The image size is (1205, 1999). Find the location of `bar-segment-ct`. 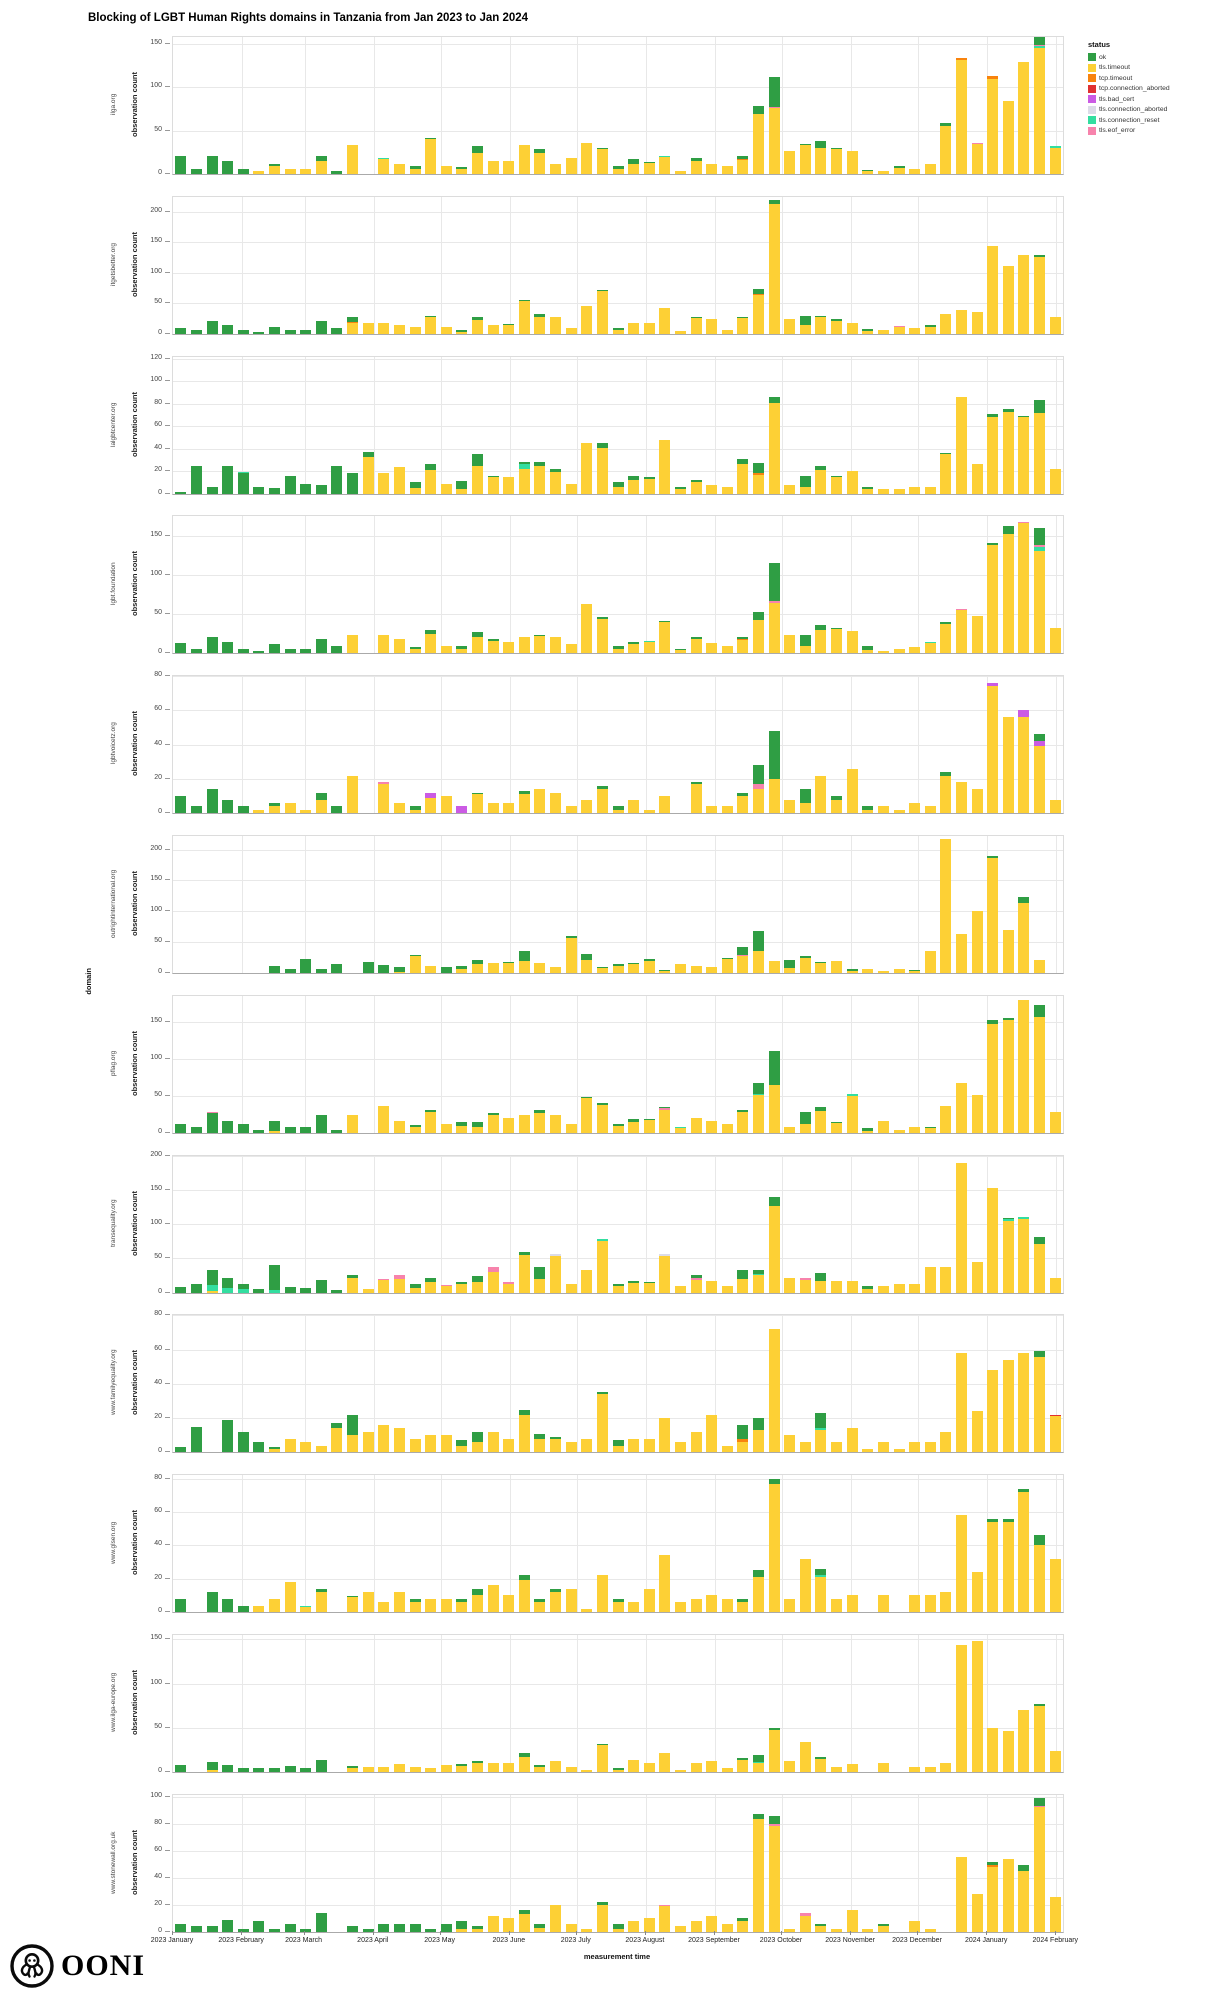

bar-segment-ct is located at coordinates (993, 77).